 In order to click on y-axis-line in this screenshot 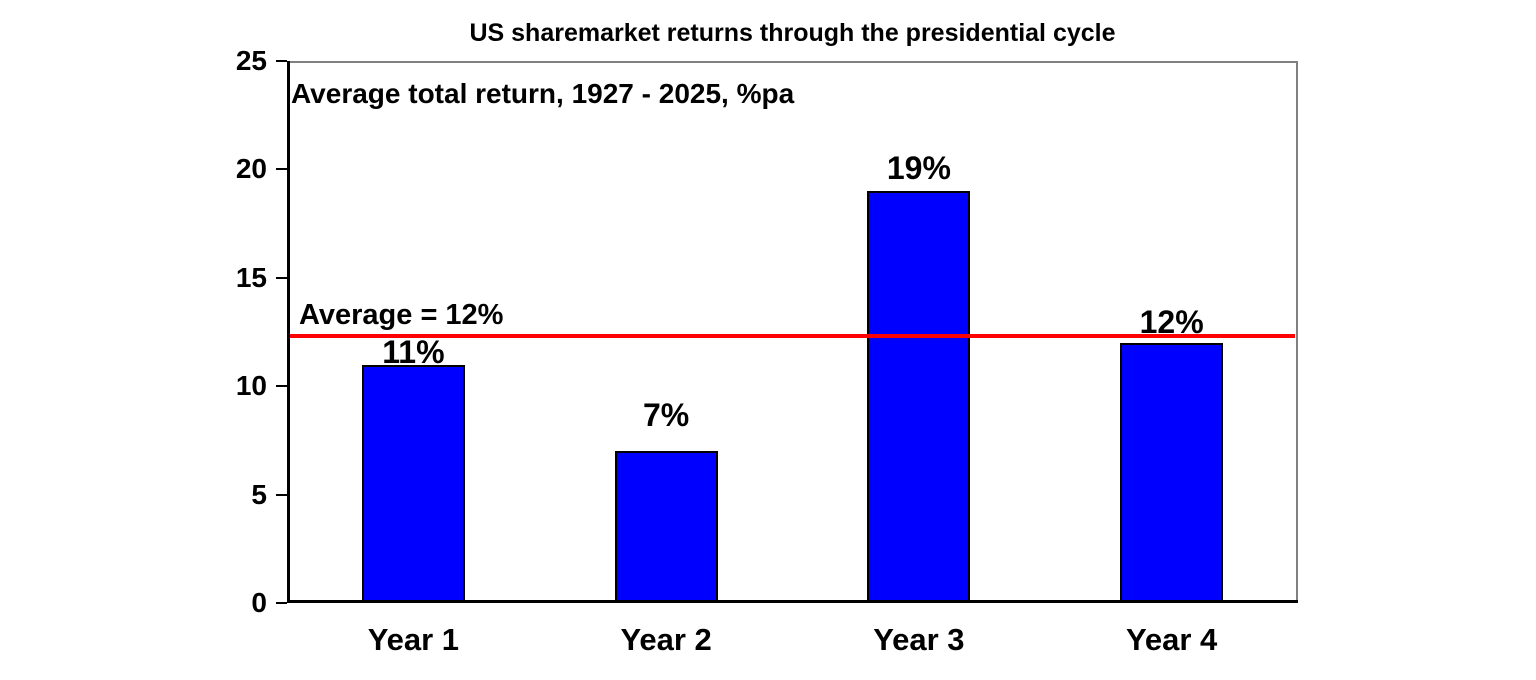, I will do `click(288, 332)`.